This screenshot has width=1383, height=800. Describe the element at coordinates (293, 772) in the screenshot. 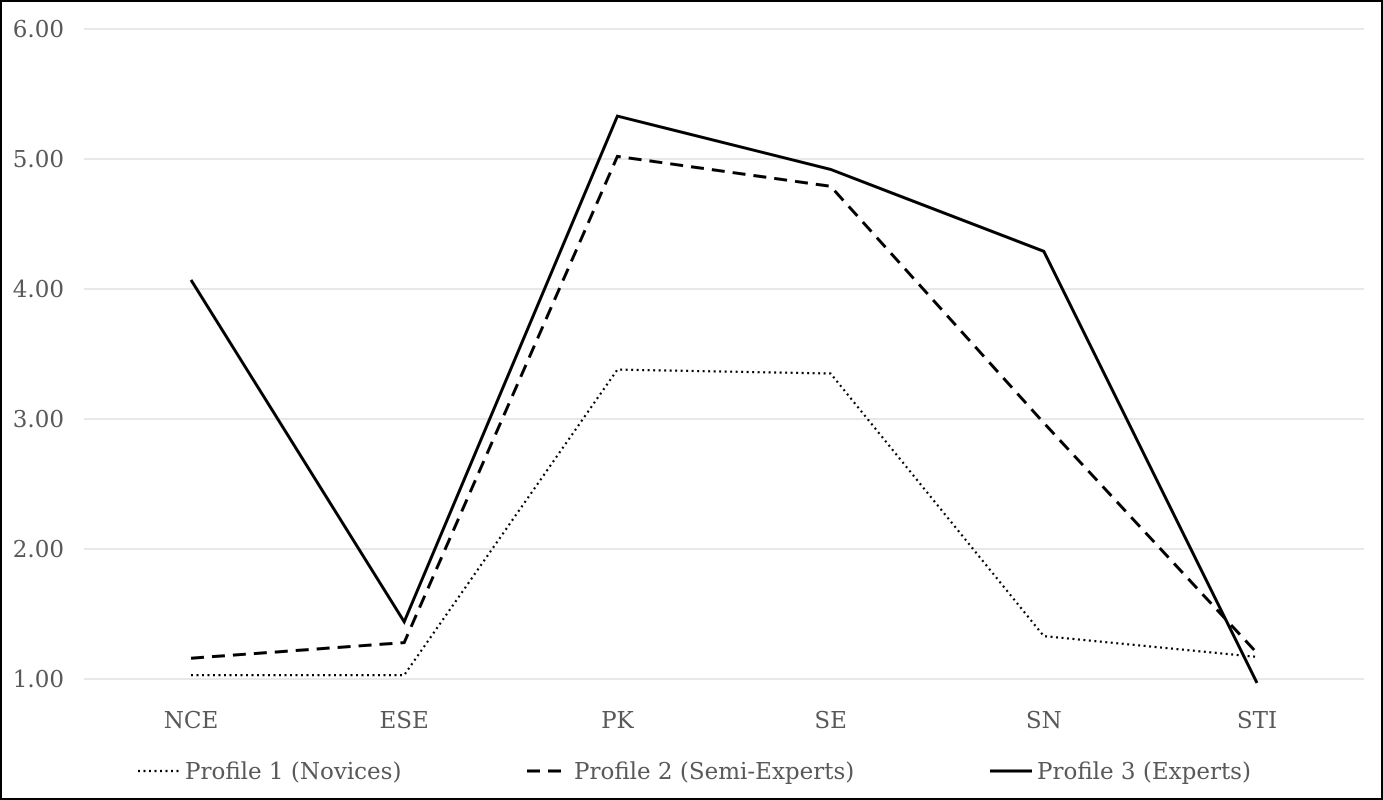

I see `legend-label-profile-1: Profile 1 (Novices)` at that location.